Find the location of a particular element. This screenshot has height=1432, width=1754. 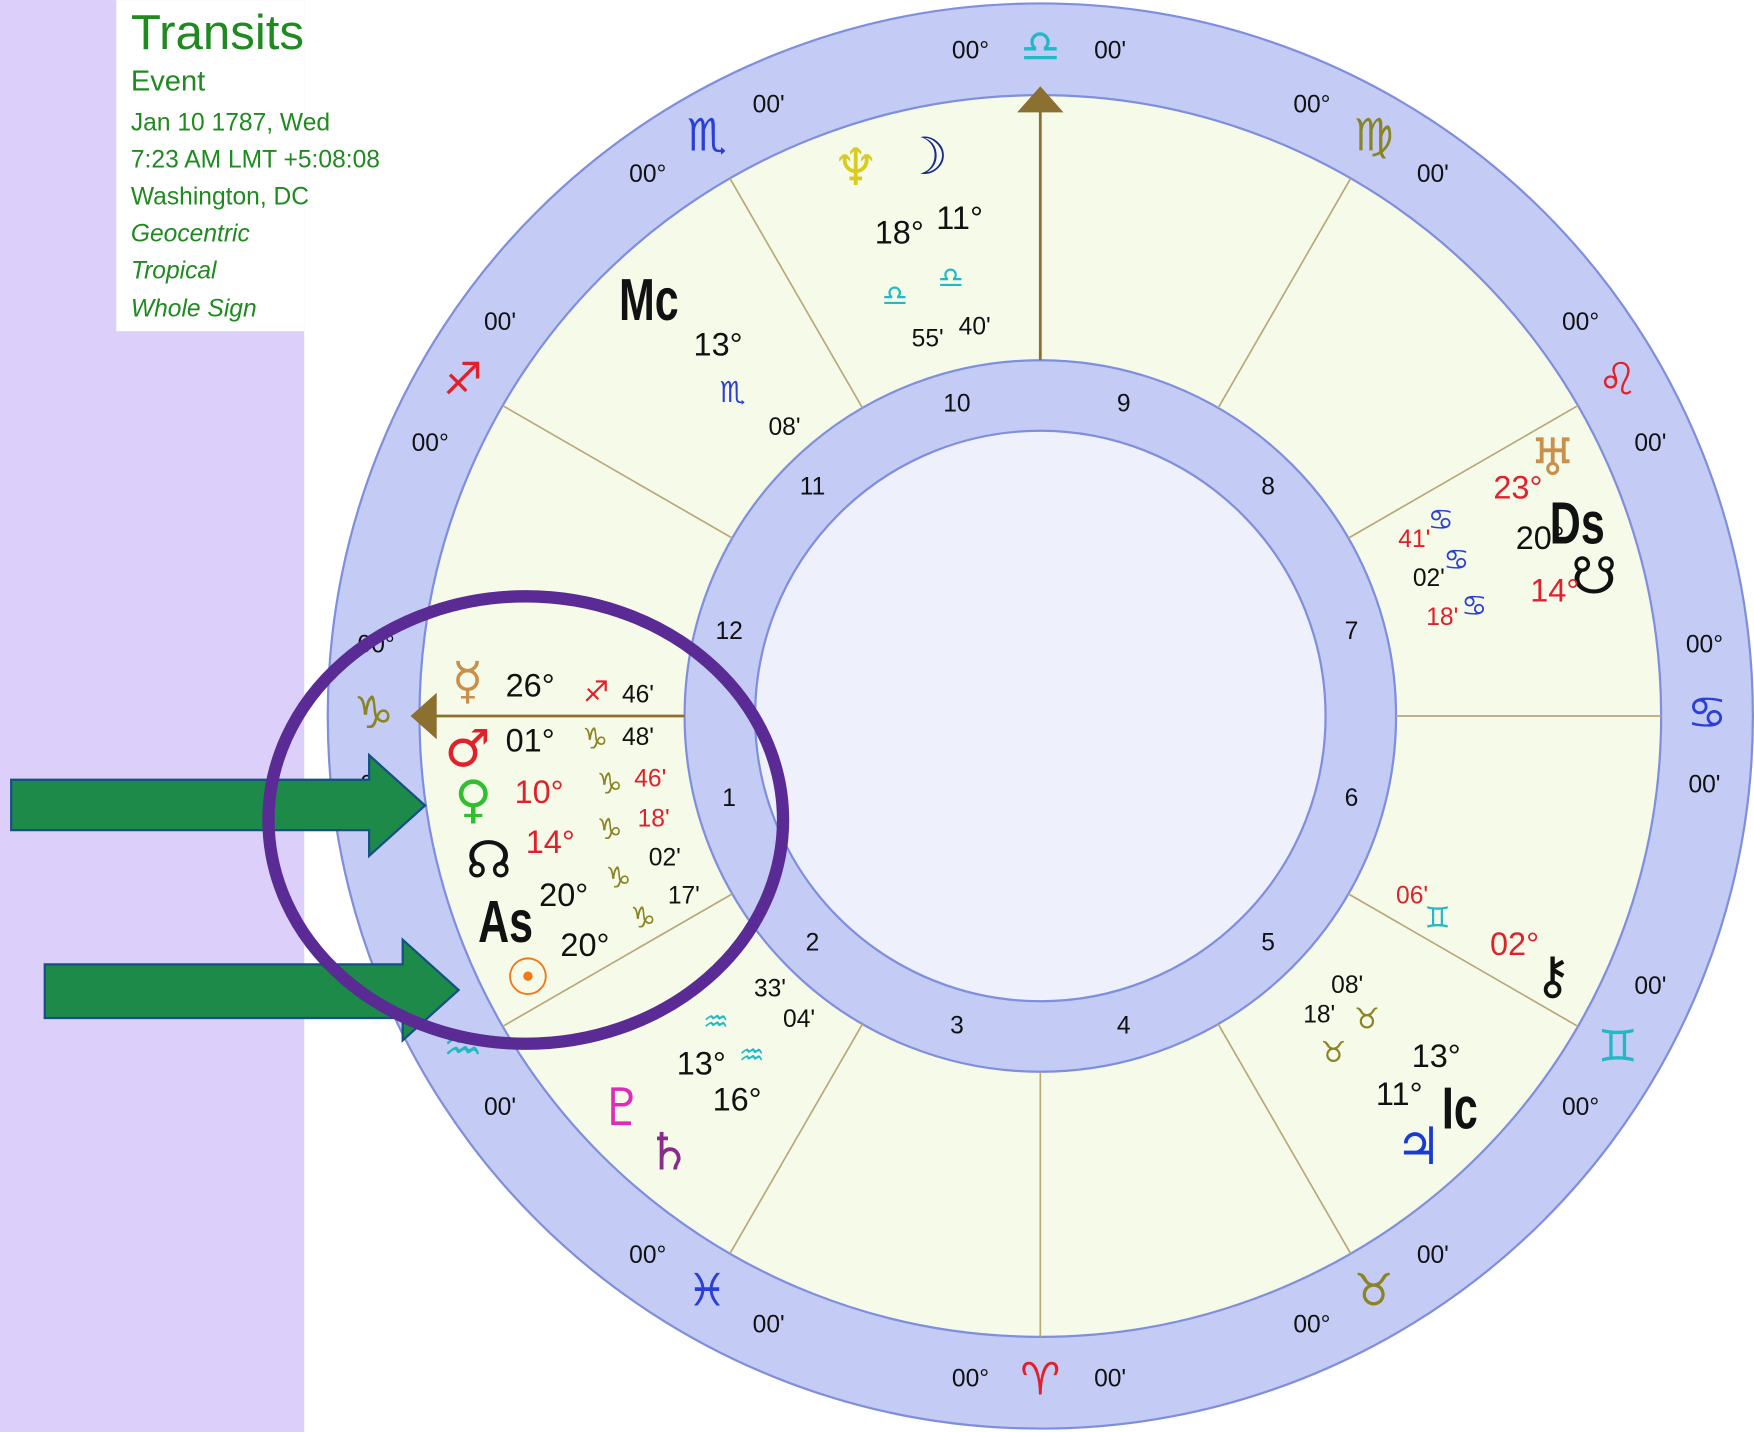

point-glyph: Mc is located at coordinates (649, 299).